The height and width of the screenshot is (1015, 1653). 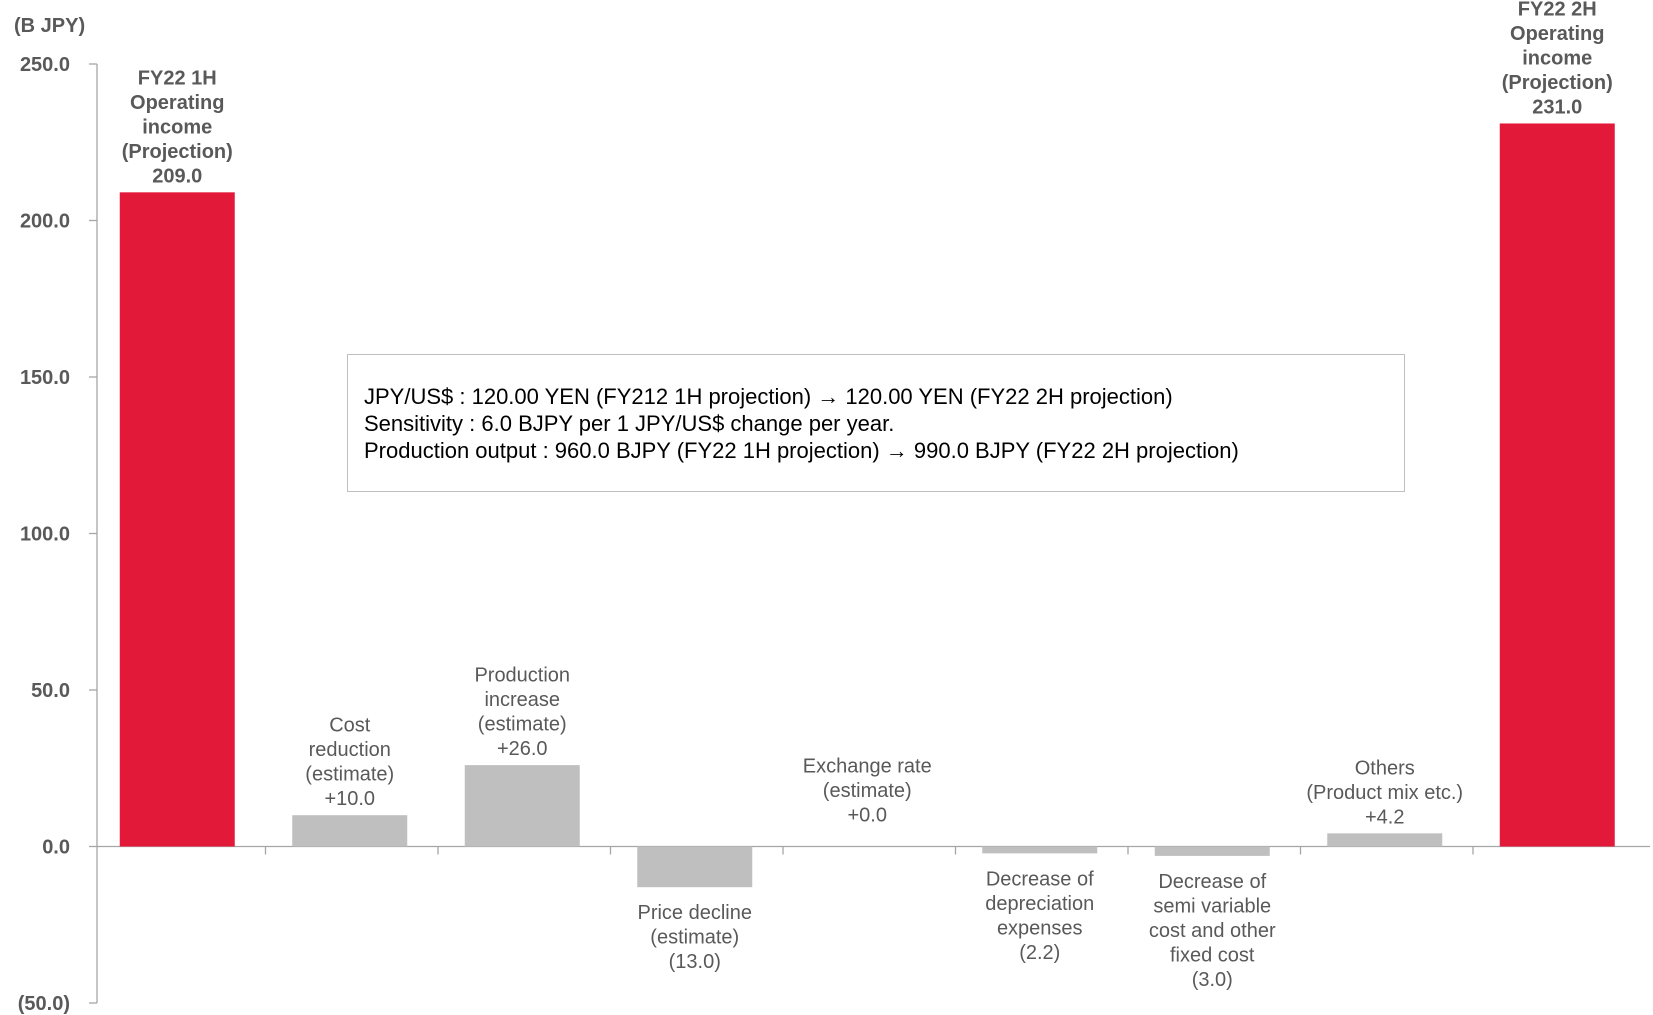 I want to click on bar-category-label: Price decline, so click(x=694, y=913).